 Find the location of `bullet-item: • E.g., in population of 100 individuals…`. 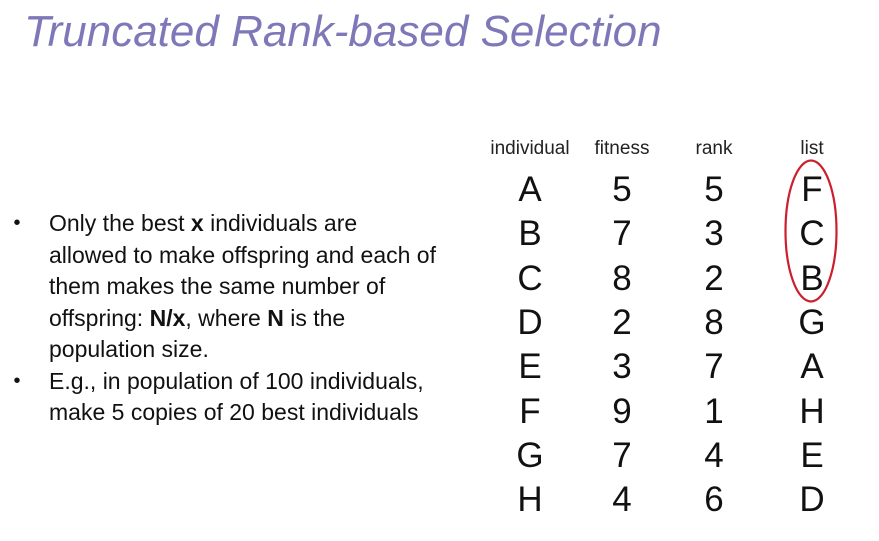

bullet-item: • E.g., in population of 100 individuals… is located at coordinates (225, 397).